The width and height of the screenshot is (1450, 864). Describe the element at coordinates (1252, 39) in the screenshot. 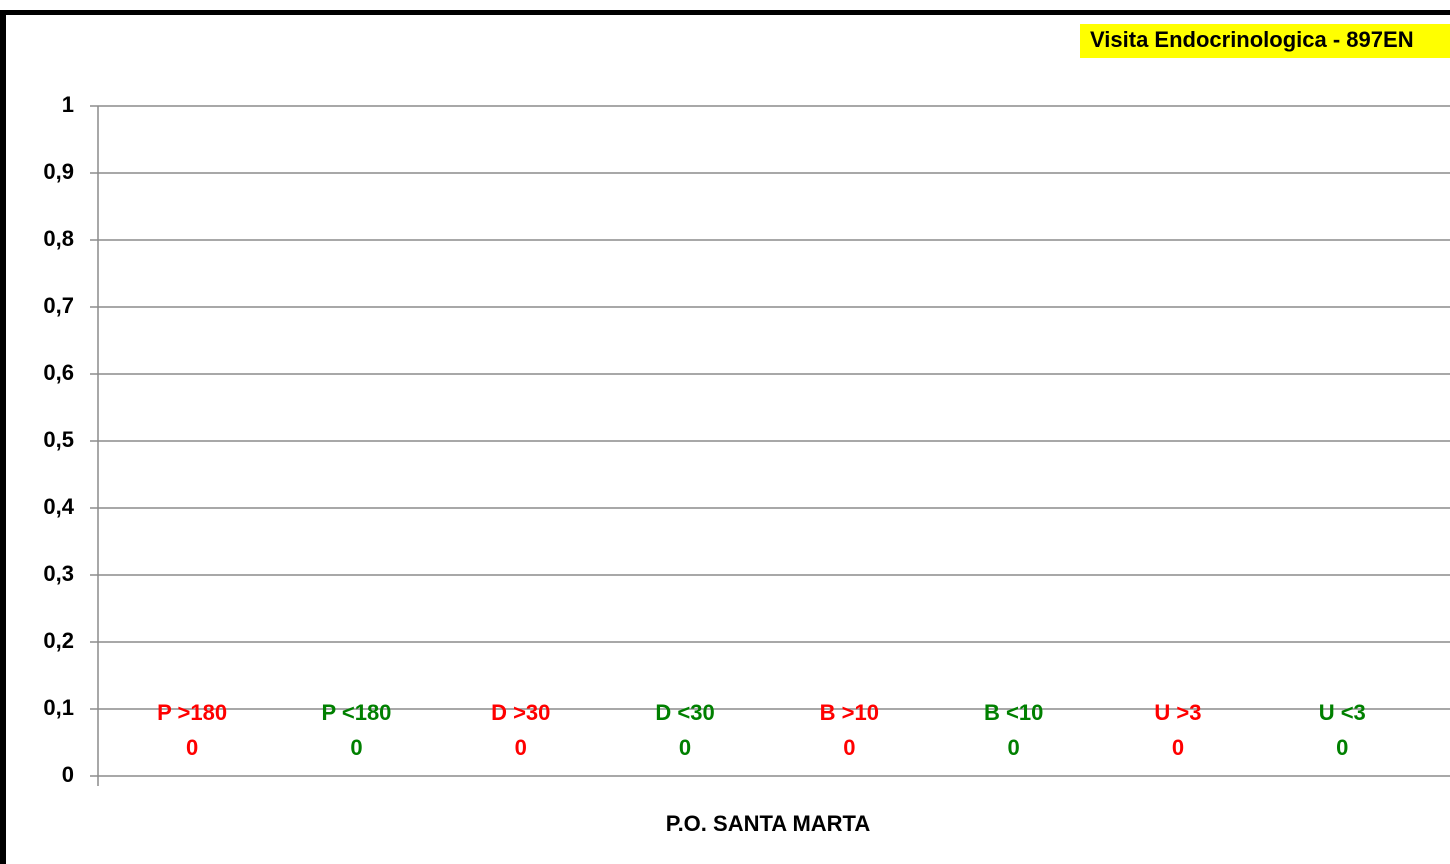

I see `chart-title: Visita Endocrinologica - 897EN` at that location.